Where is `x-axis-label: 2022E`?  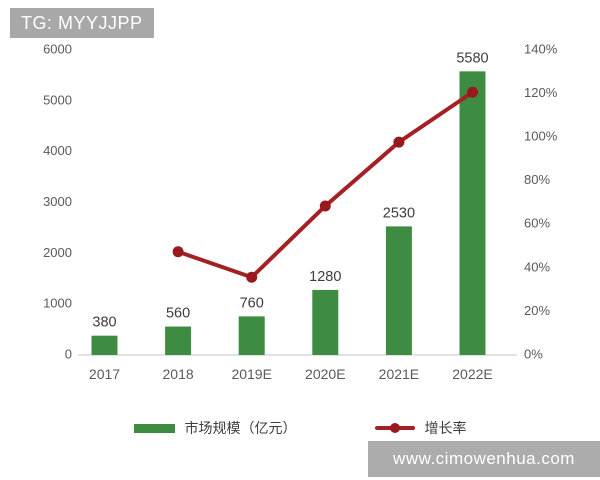
x-axis-label: 2022E is located at coordinates (472, 374).